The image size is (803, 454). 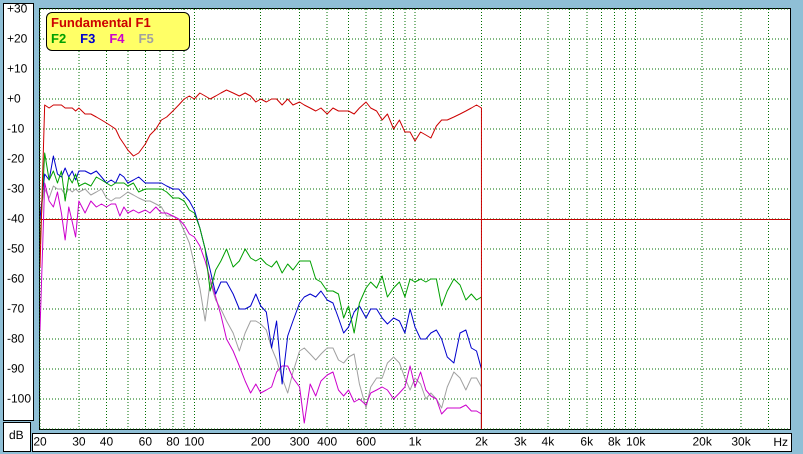 What do you see at coordinates (780, 442) in the screenshot?
I see `x-axis-title: Hz` at bounding box center [780, 442].